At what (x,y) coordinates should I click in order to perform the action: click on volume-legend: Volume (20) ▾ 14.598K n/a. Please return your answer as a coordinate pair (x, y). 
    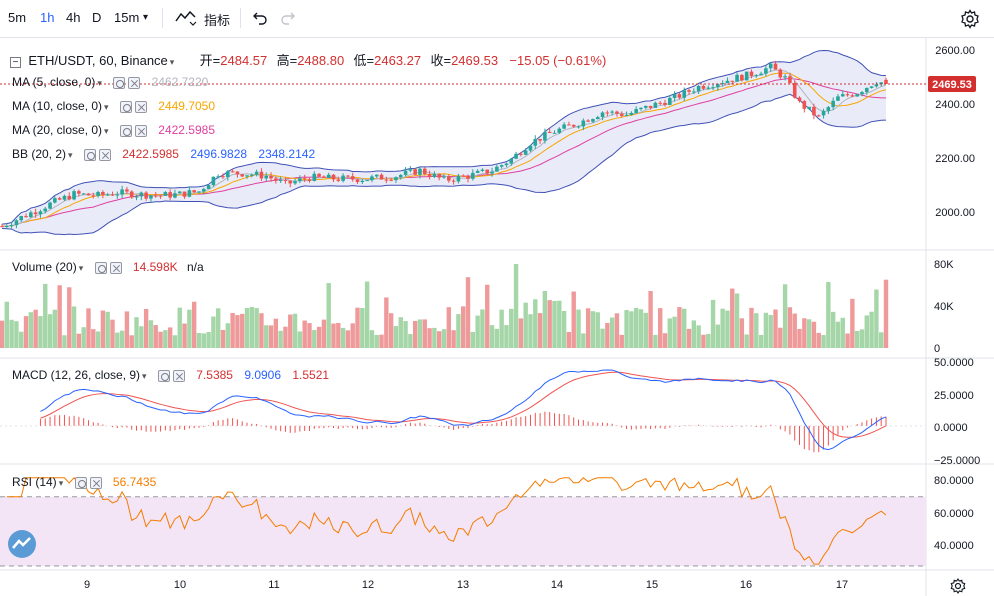
    Looking at the image, I should click on (108, 267).